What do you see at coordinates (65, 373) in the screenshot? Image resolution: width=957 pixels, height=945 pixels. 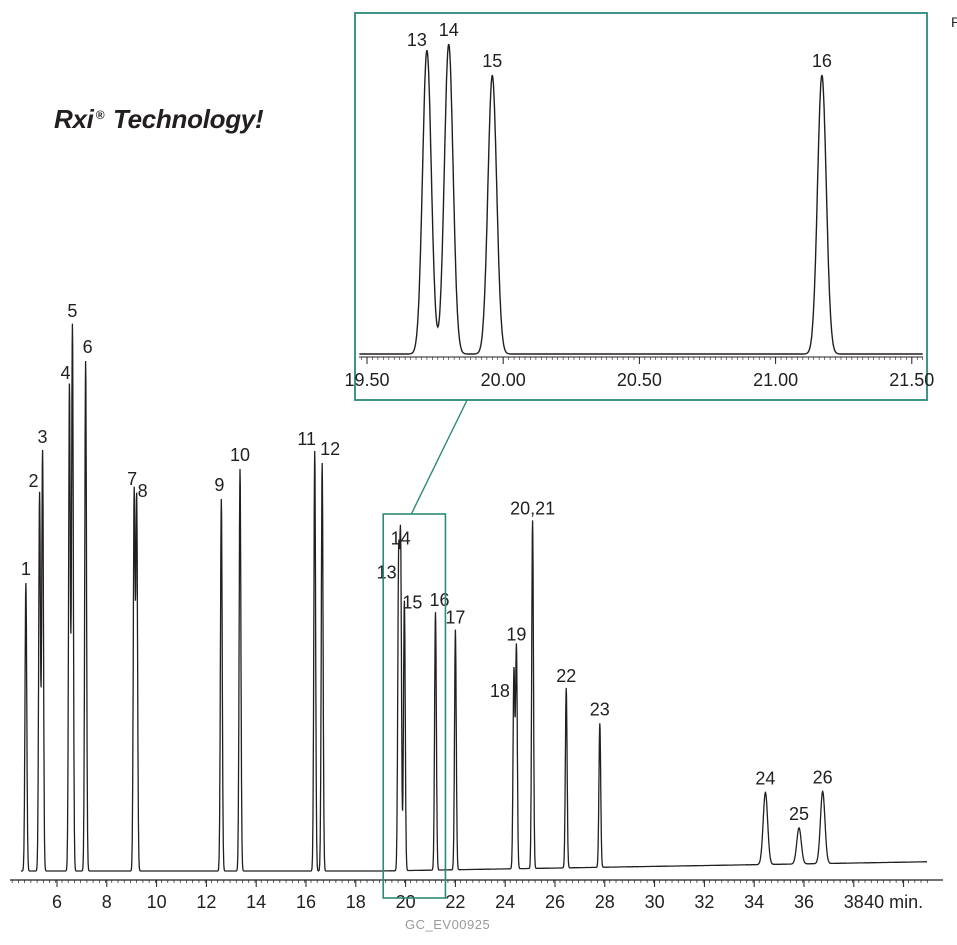 I see `peak-label-4: 4` at bounding box center [65, 373].